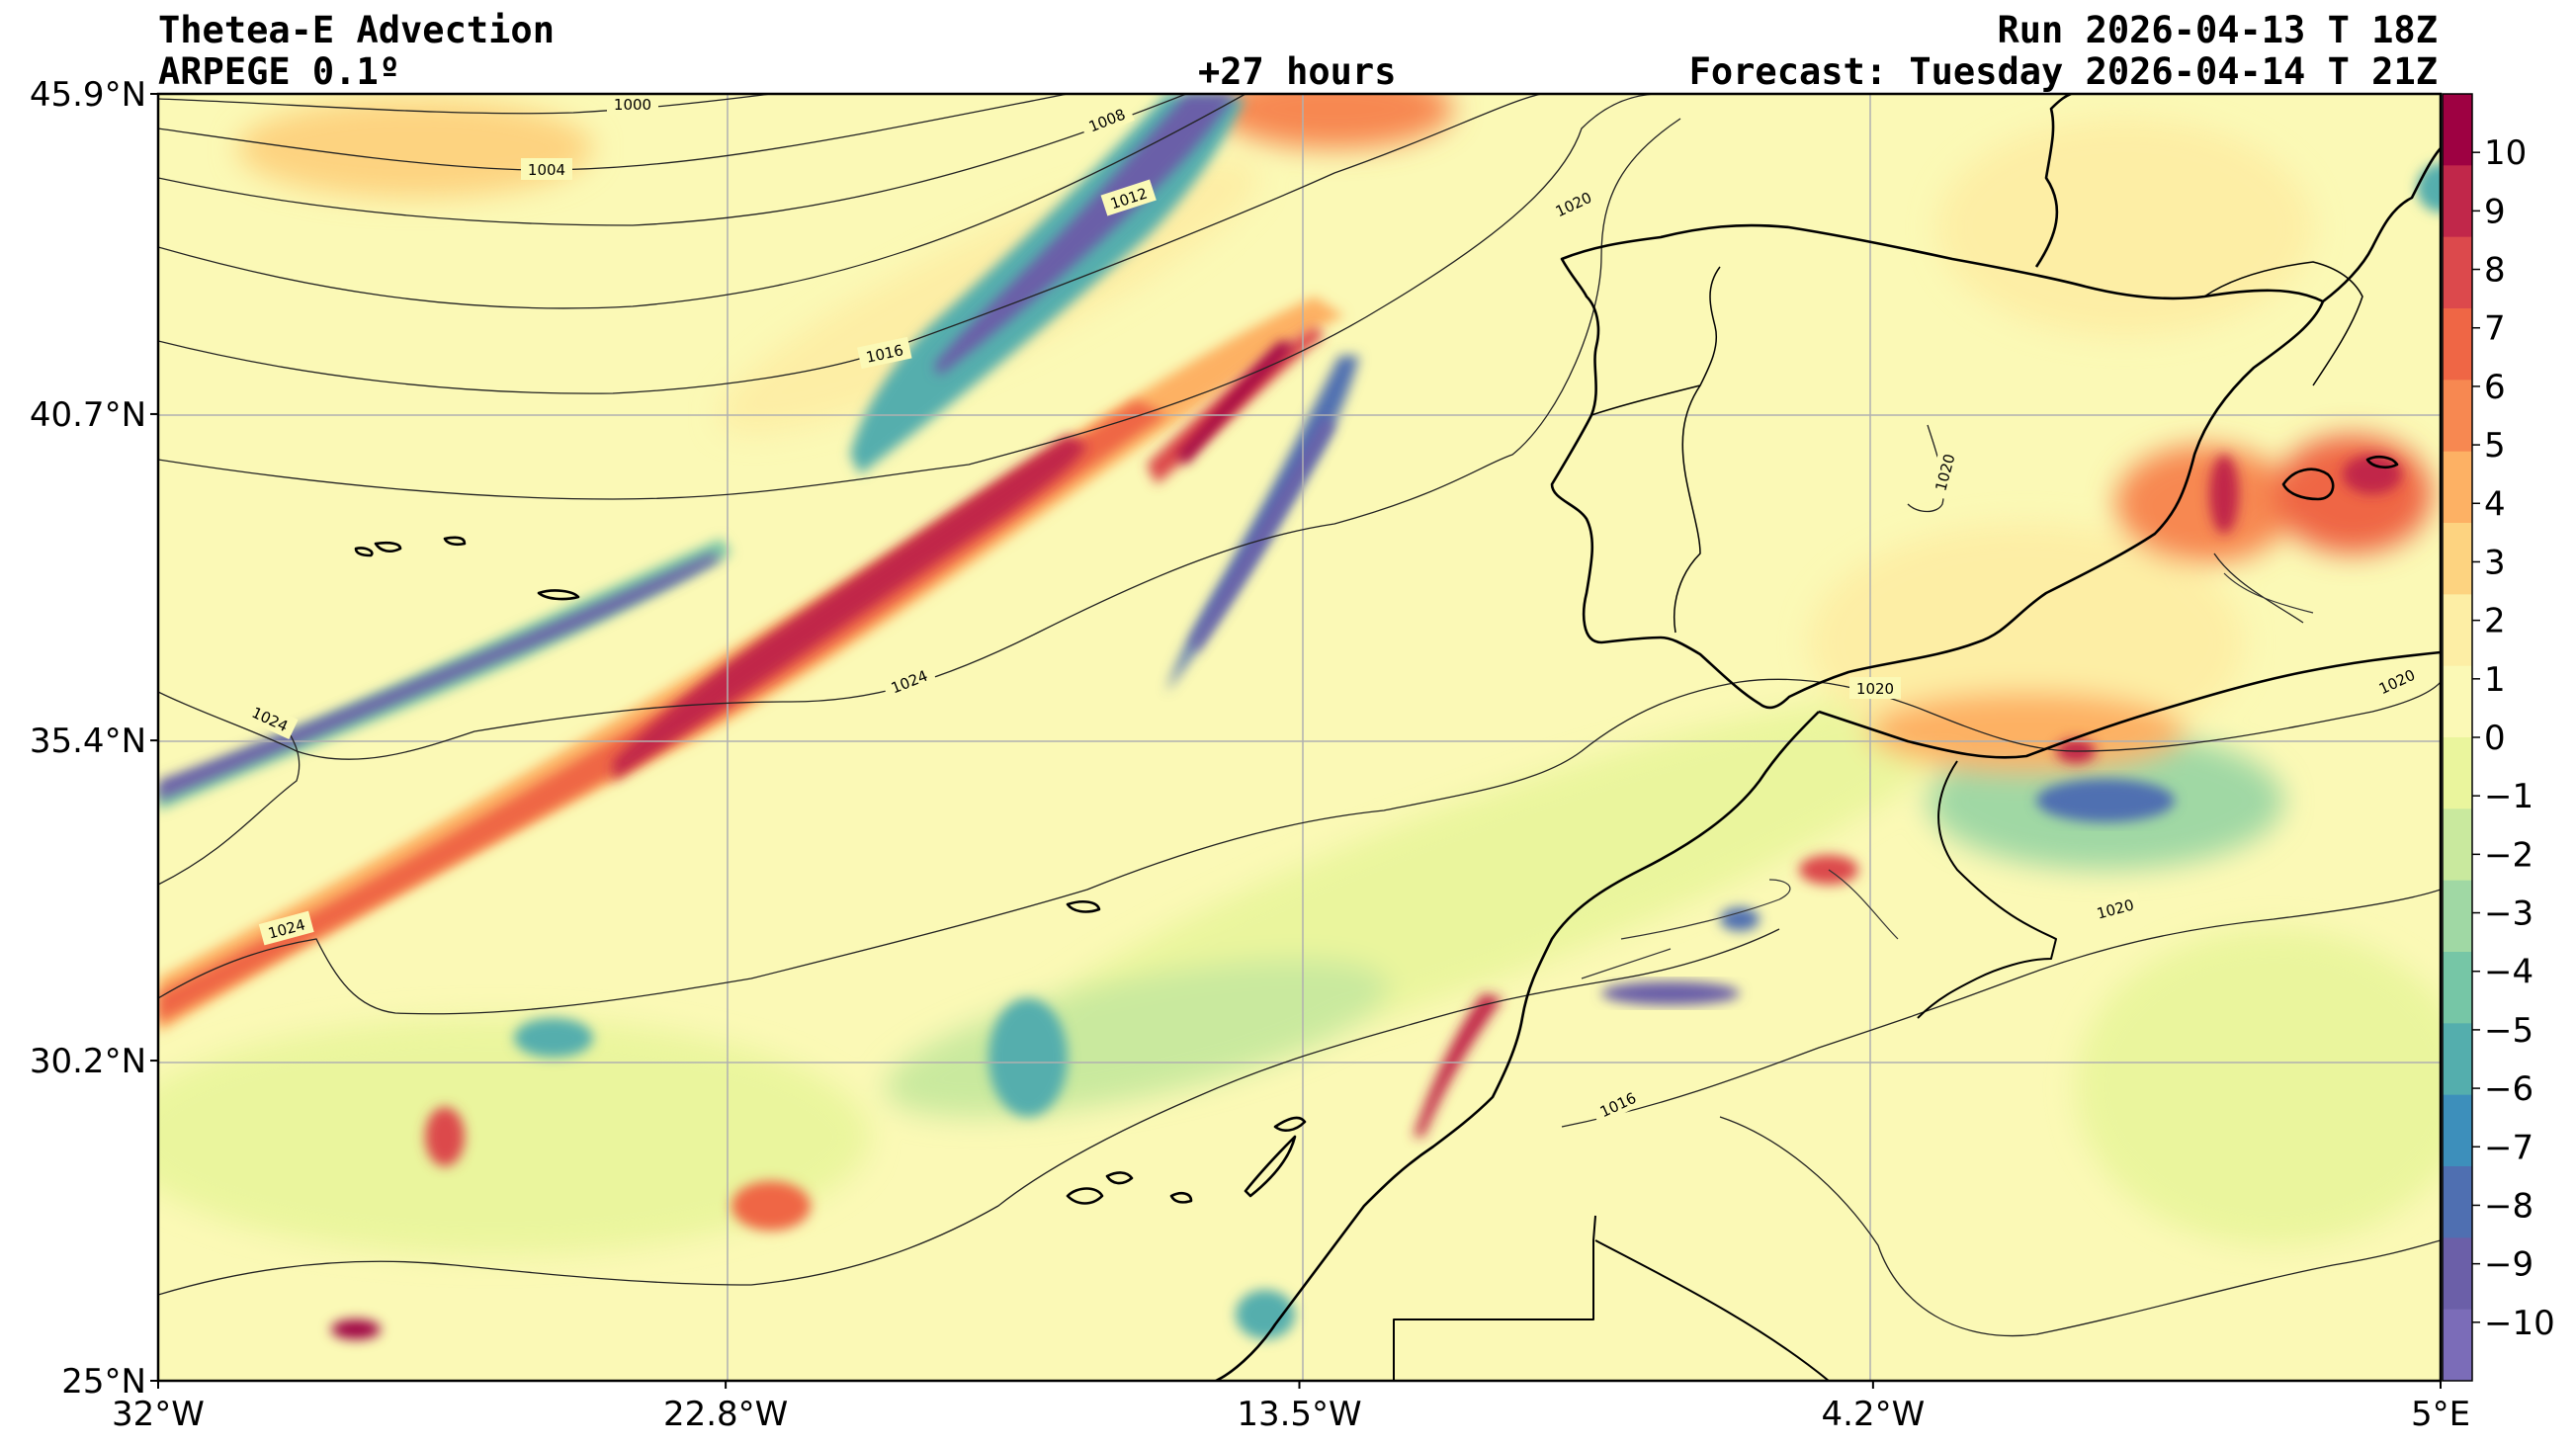 The width and height of the screenshot is (2576, 1446). I want to click on colorbar-tick-label: 4, so click(2495, 504).